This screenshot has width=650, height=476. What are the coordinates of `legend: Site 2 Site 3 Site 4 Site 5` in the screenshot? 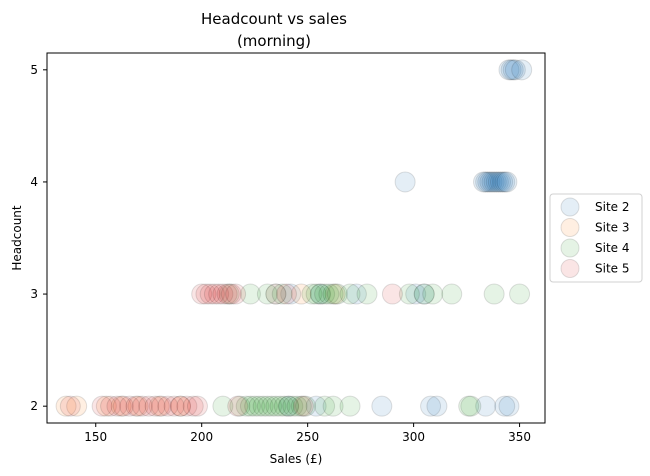 It's located at (596, 238).